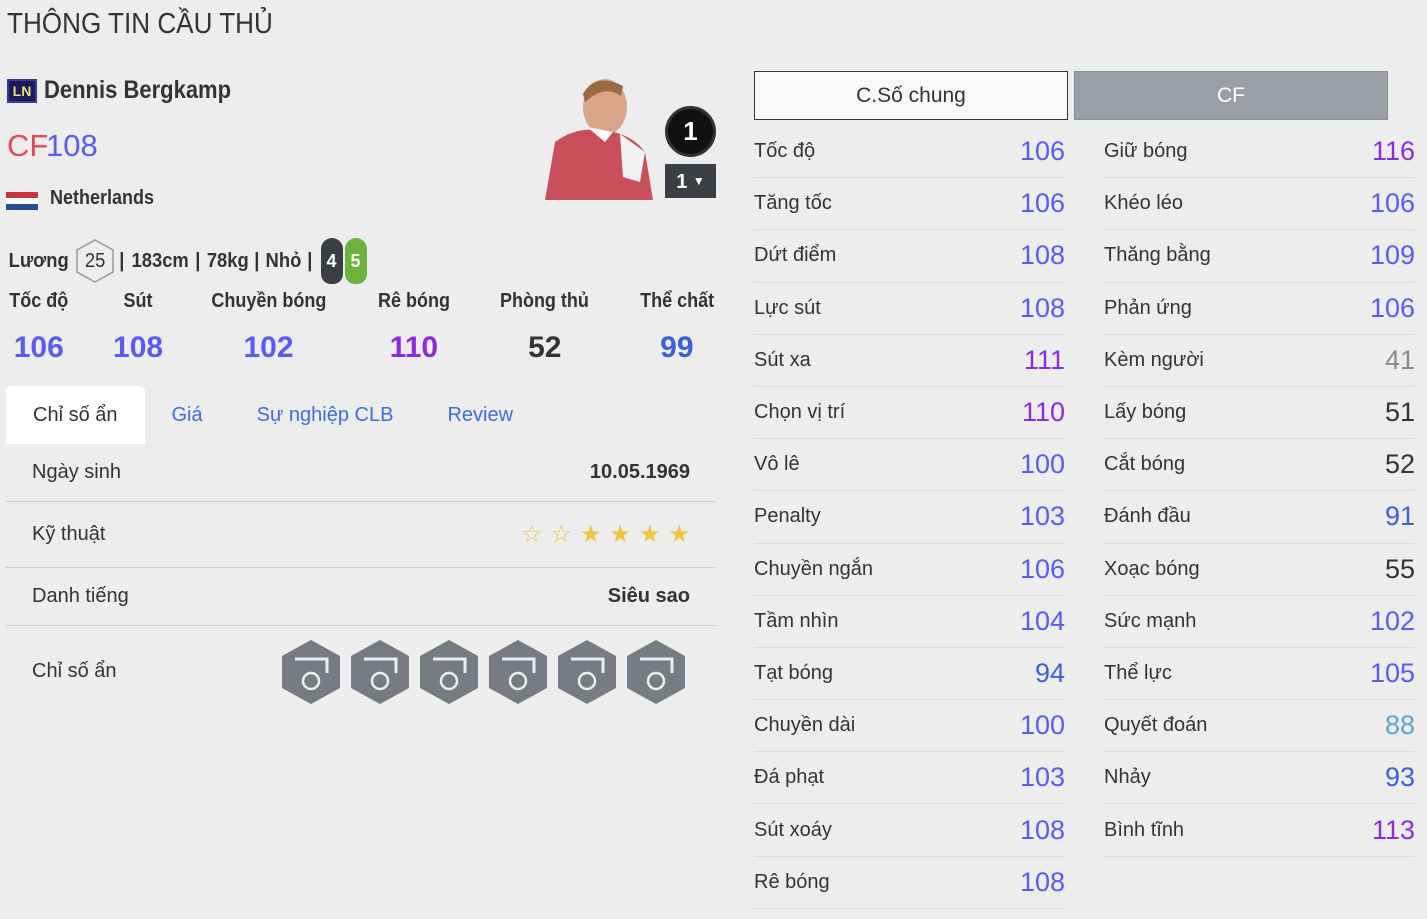  I want to click on stat-row: Phản ứng 106, so click(1259, 309).